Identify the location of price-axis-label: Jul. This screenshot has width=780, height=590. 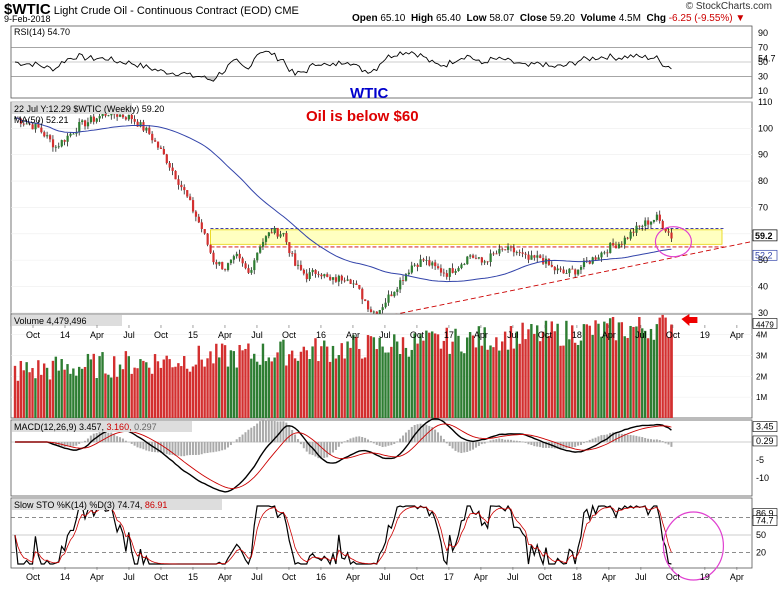
(385, 335).